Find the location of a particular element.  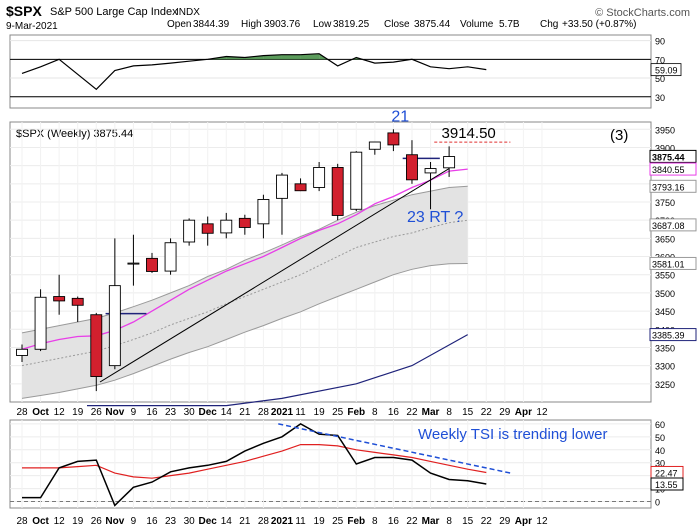

top-tick-label: 30 is located at coordinates (660, 98).